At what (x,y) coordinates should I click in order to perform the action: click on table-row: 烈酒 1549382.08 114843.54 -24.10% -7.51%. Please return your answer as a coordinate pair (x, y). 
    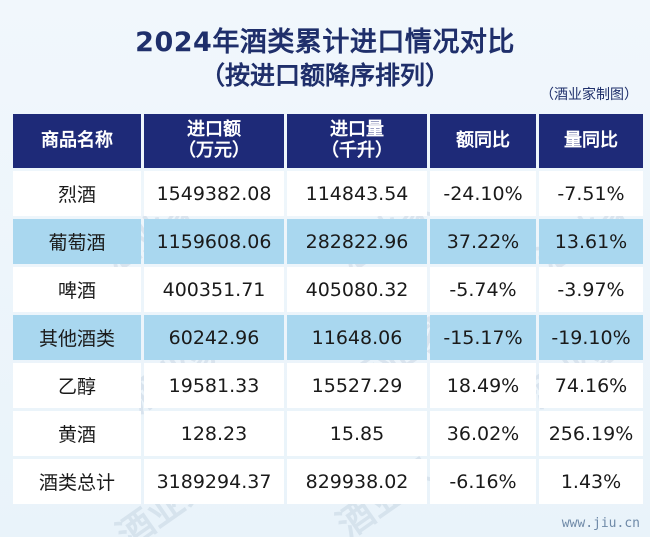
    Looking at the image, I should click on (328, 193).